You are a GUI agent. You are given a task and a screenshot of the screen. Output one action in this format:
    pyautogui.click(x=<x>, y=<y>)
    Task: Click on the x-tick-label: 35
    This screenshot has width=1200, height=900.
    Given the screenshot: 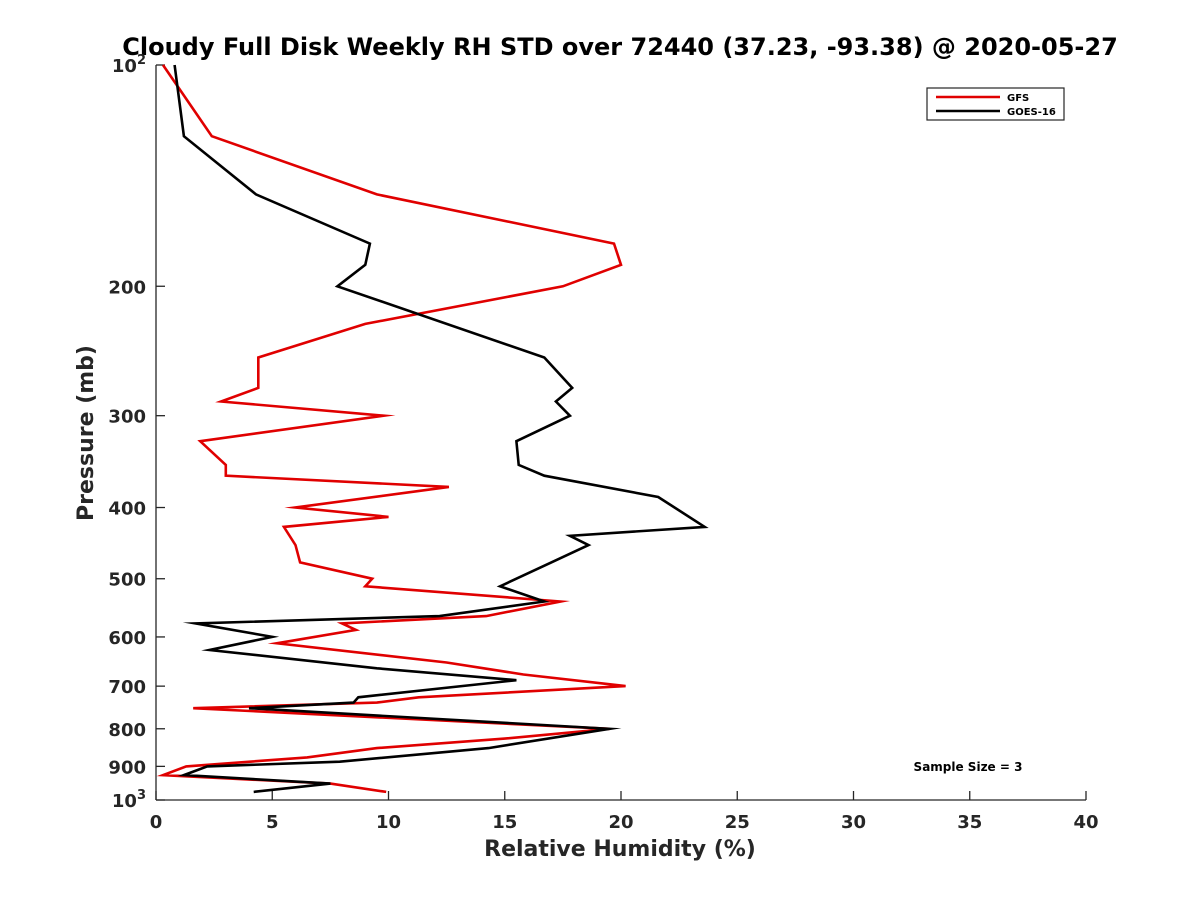 What is the action you would take?
    pyautogui.click(x=969, y=822)
    